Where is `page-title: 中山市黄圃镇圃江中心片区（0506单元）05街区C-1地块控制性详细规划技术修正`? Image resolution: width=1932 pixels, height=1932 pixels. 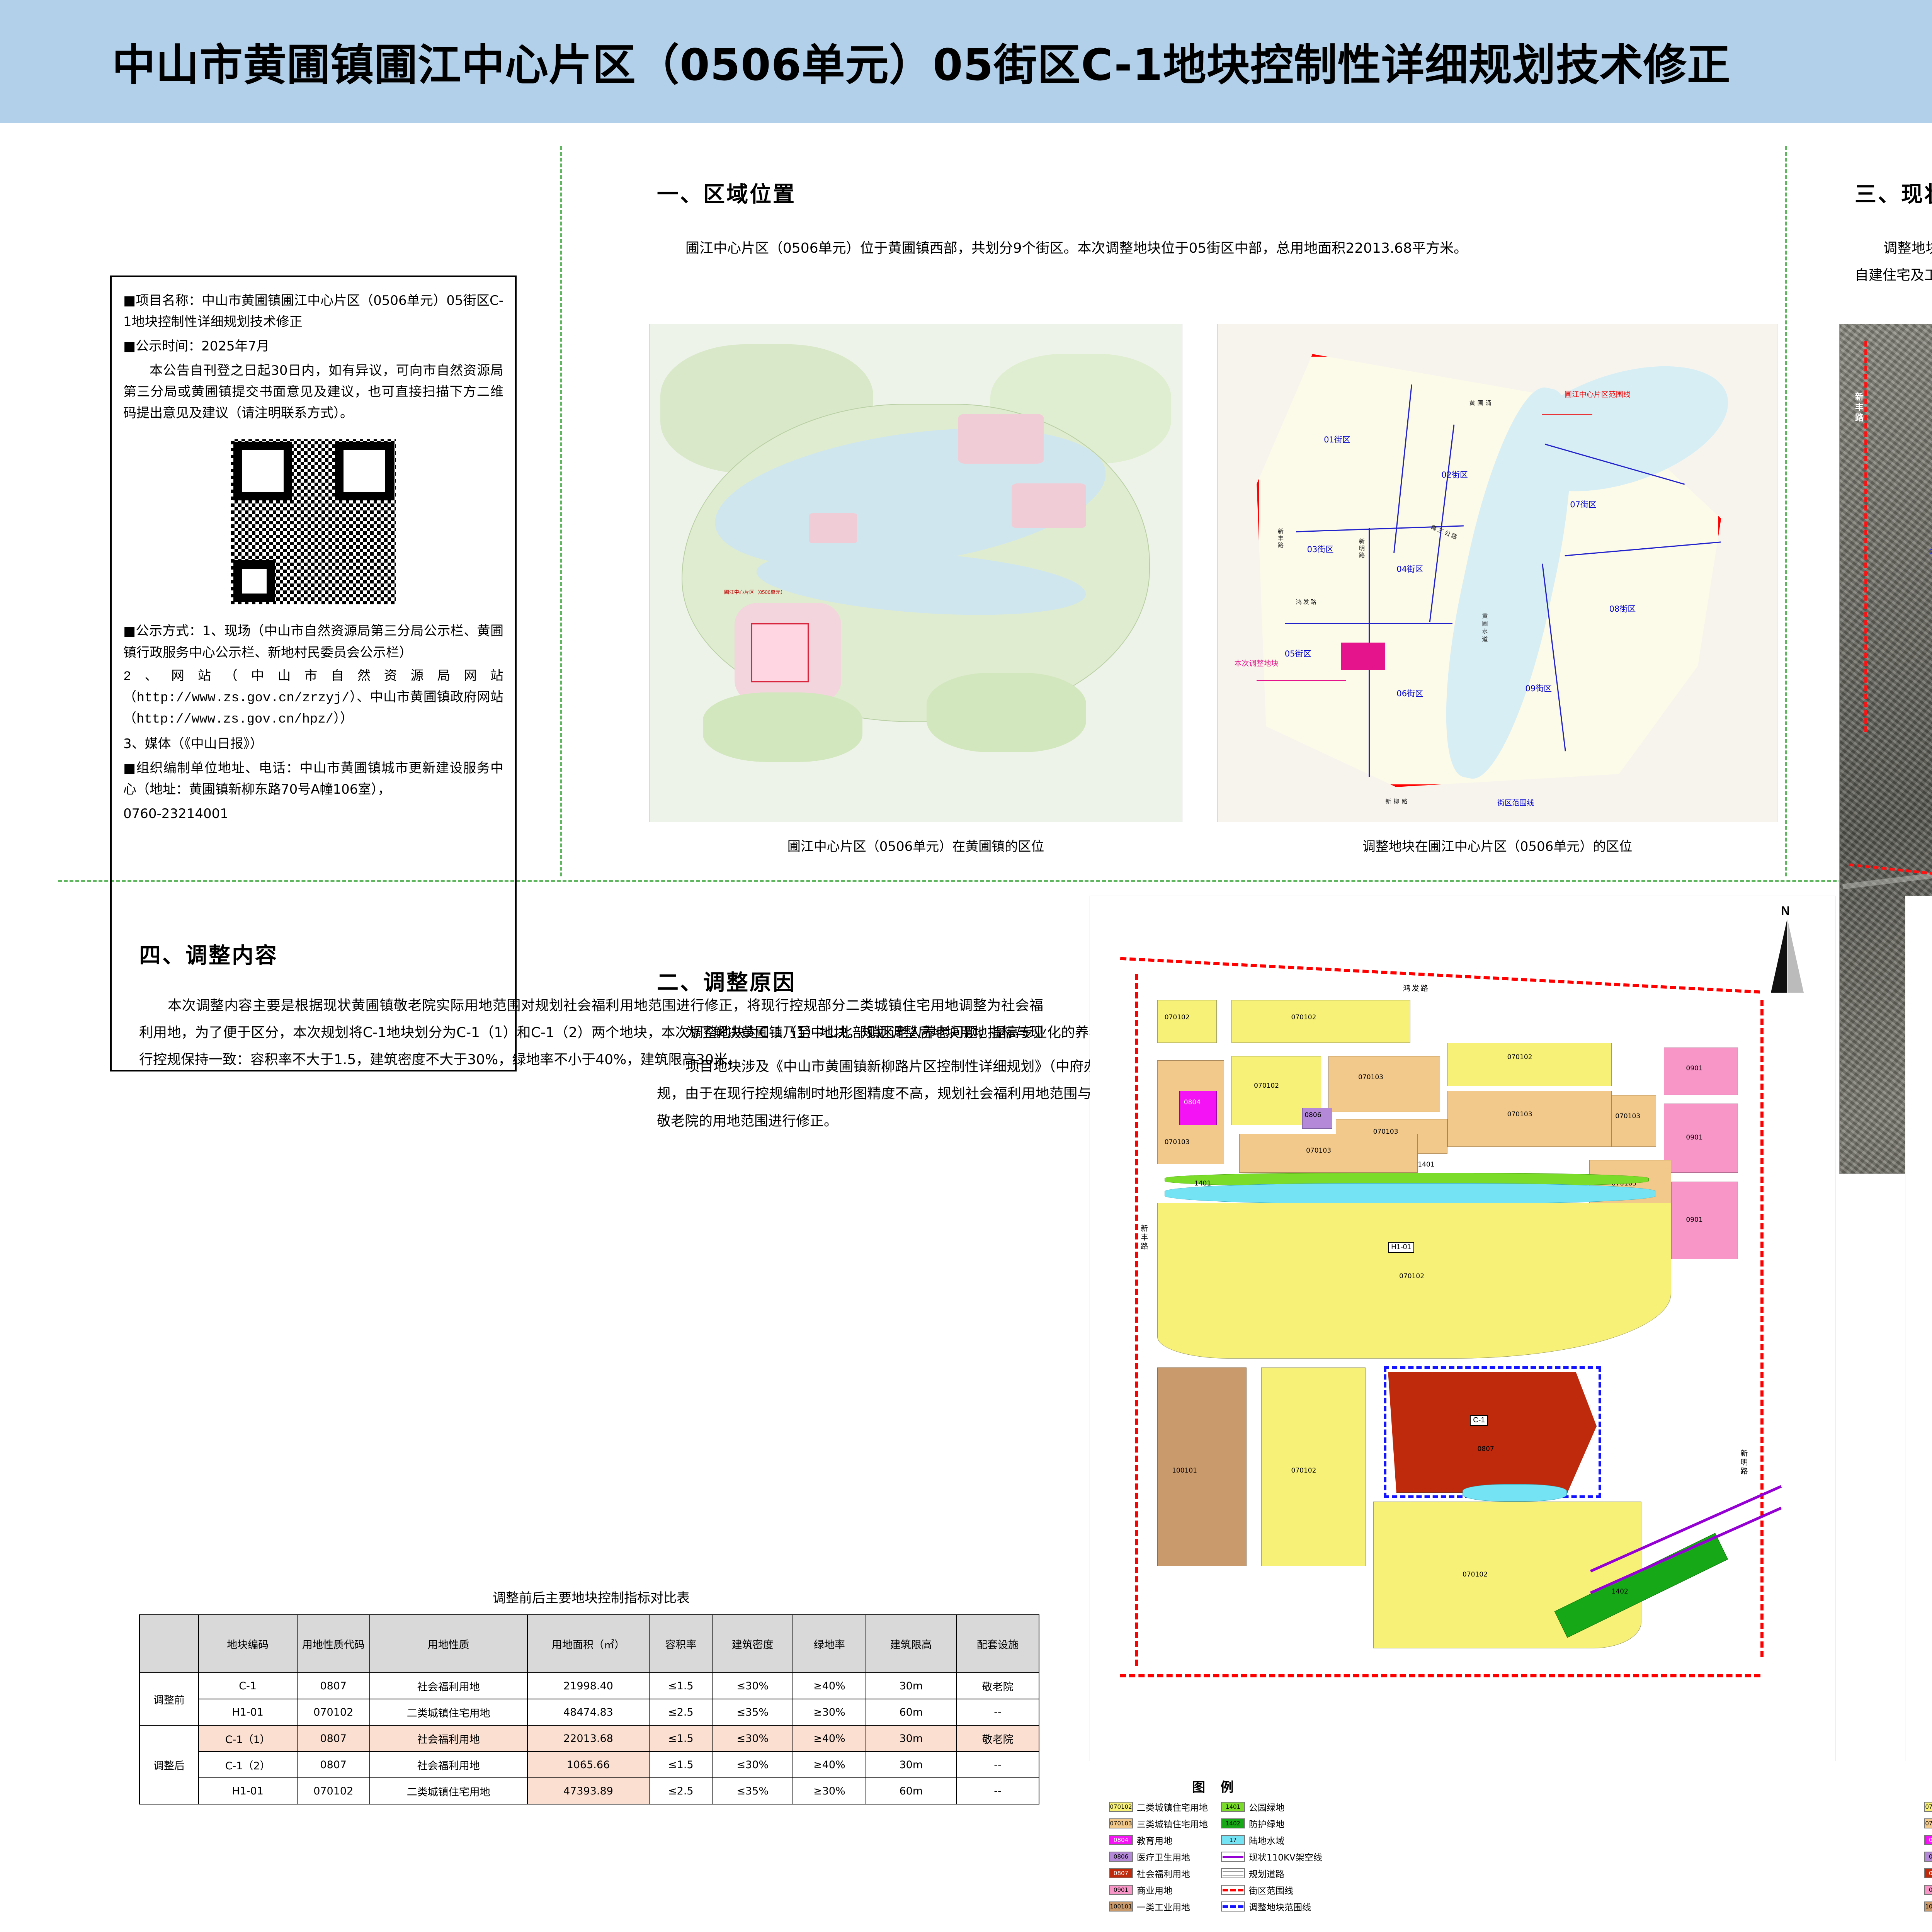 page-title: 中山市黄圃镇圃江中心片区（0506单元）05街区C-1地块控制性详细规划技术修正 is located at coordinates (921, 65).